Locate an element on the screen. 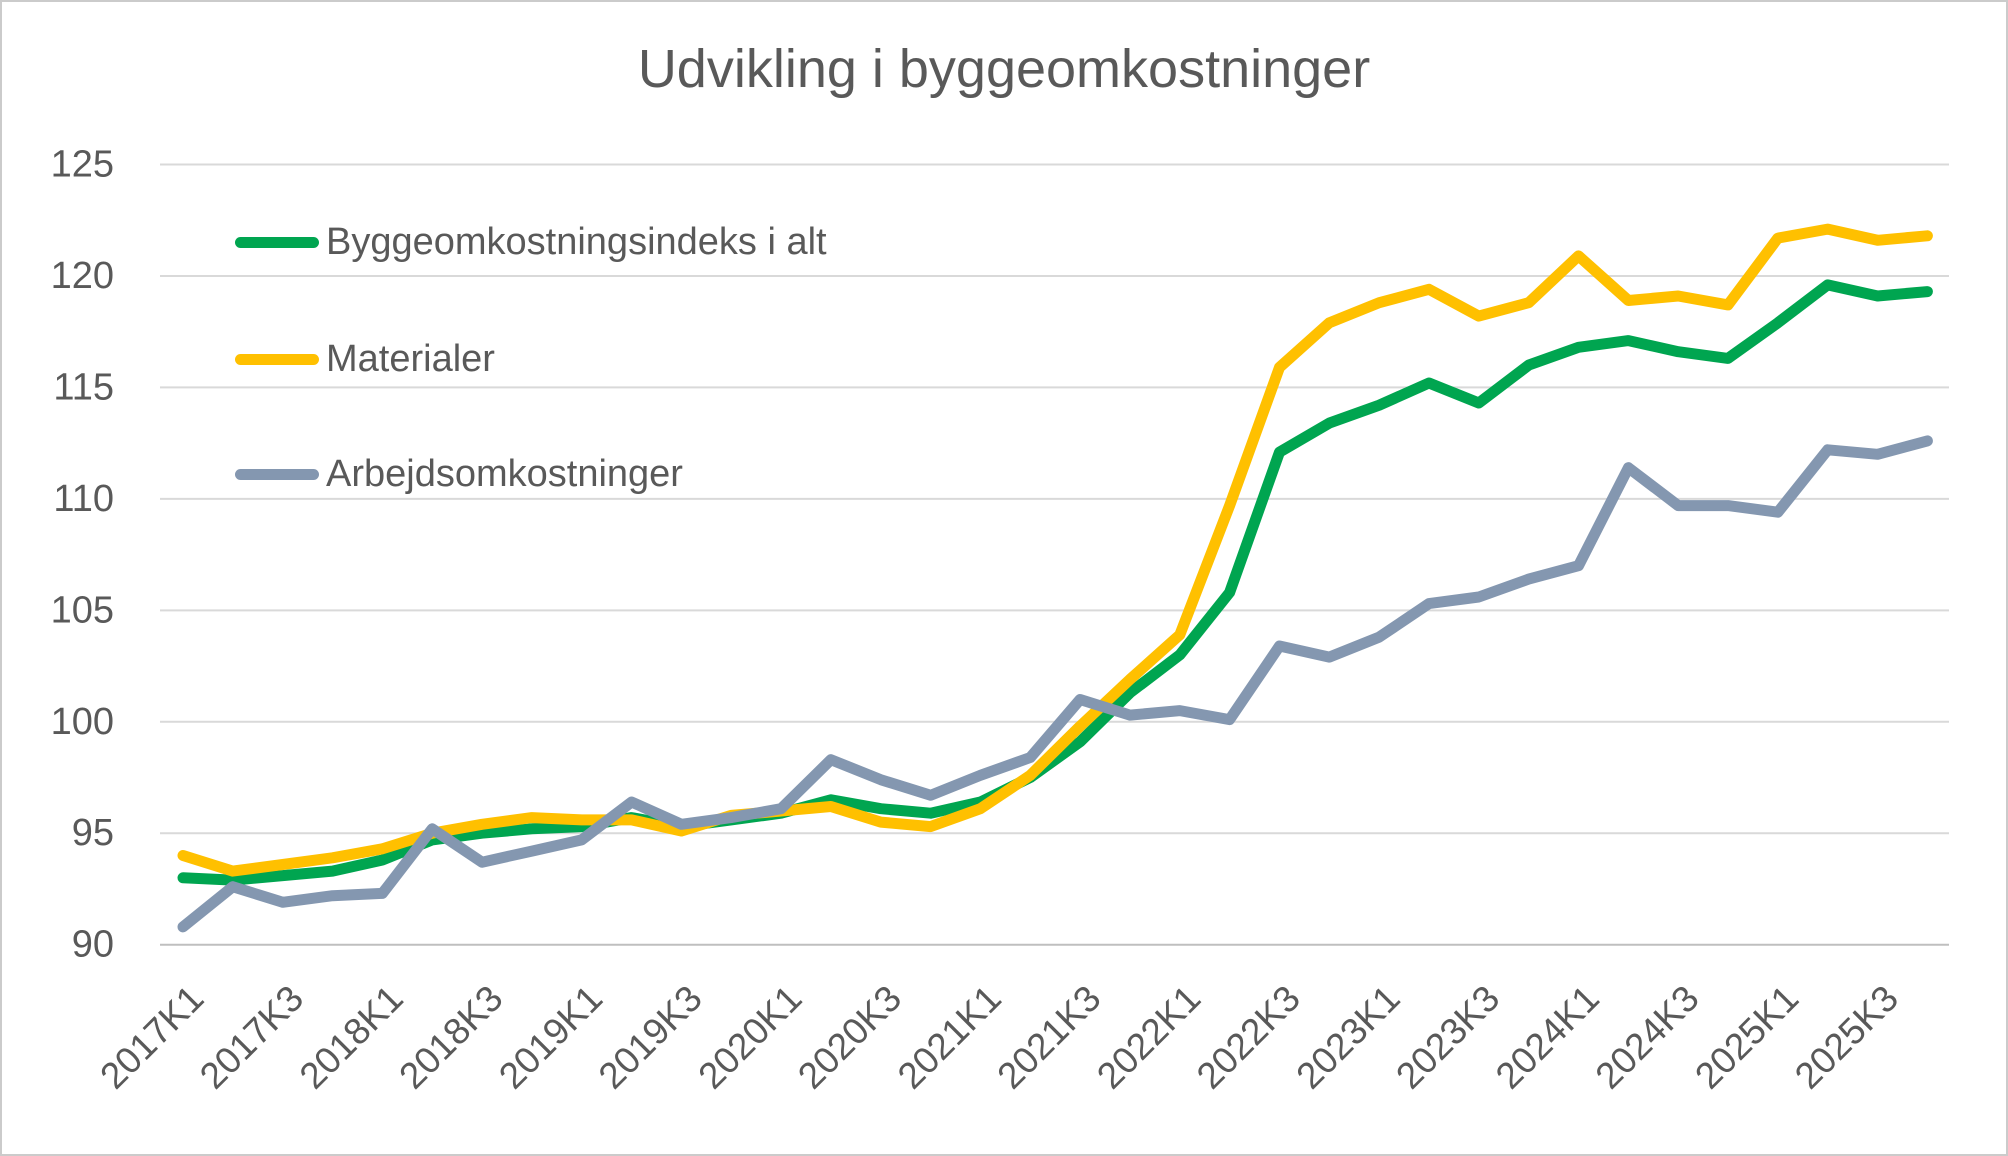 The width and height of the screenshot is (2008, 1156). x-tick-label: 2021K3 is located at coordinates (1048, 1037).